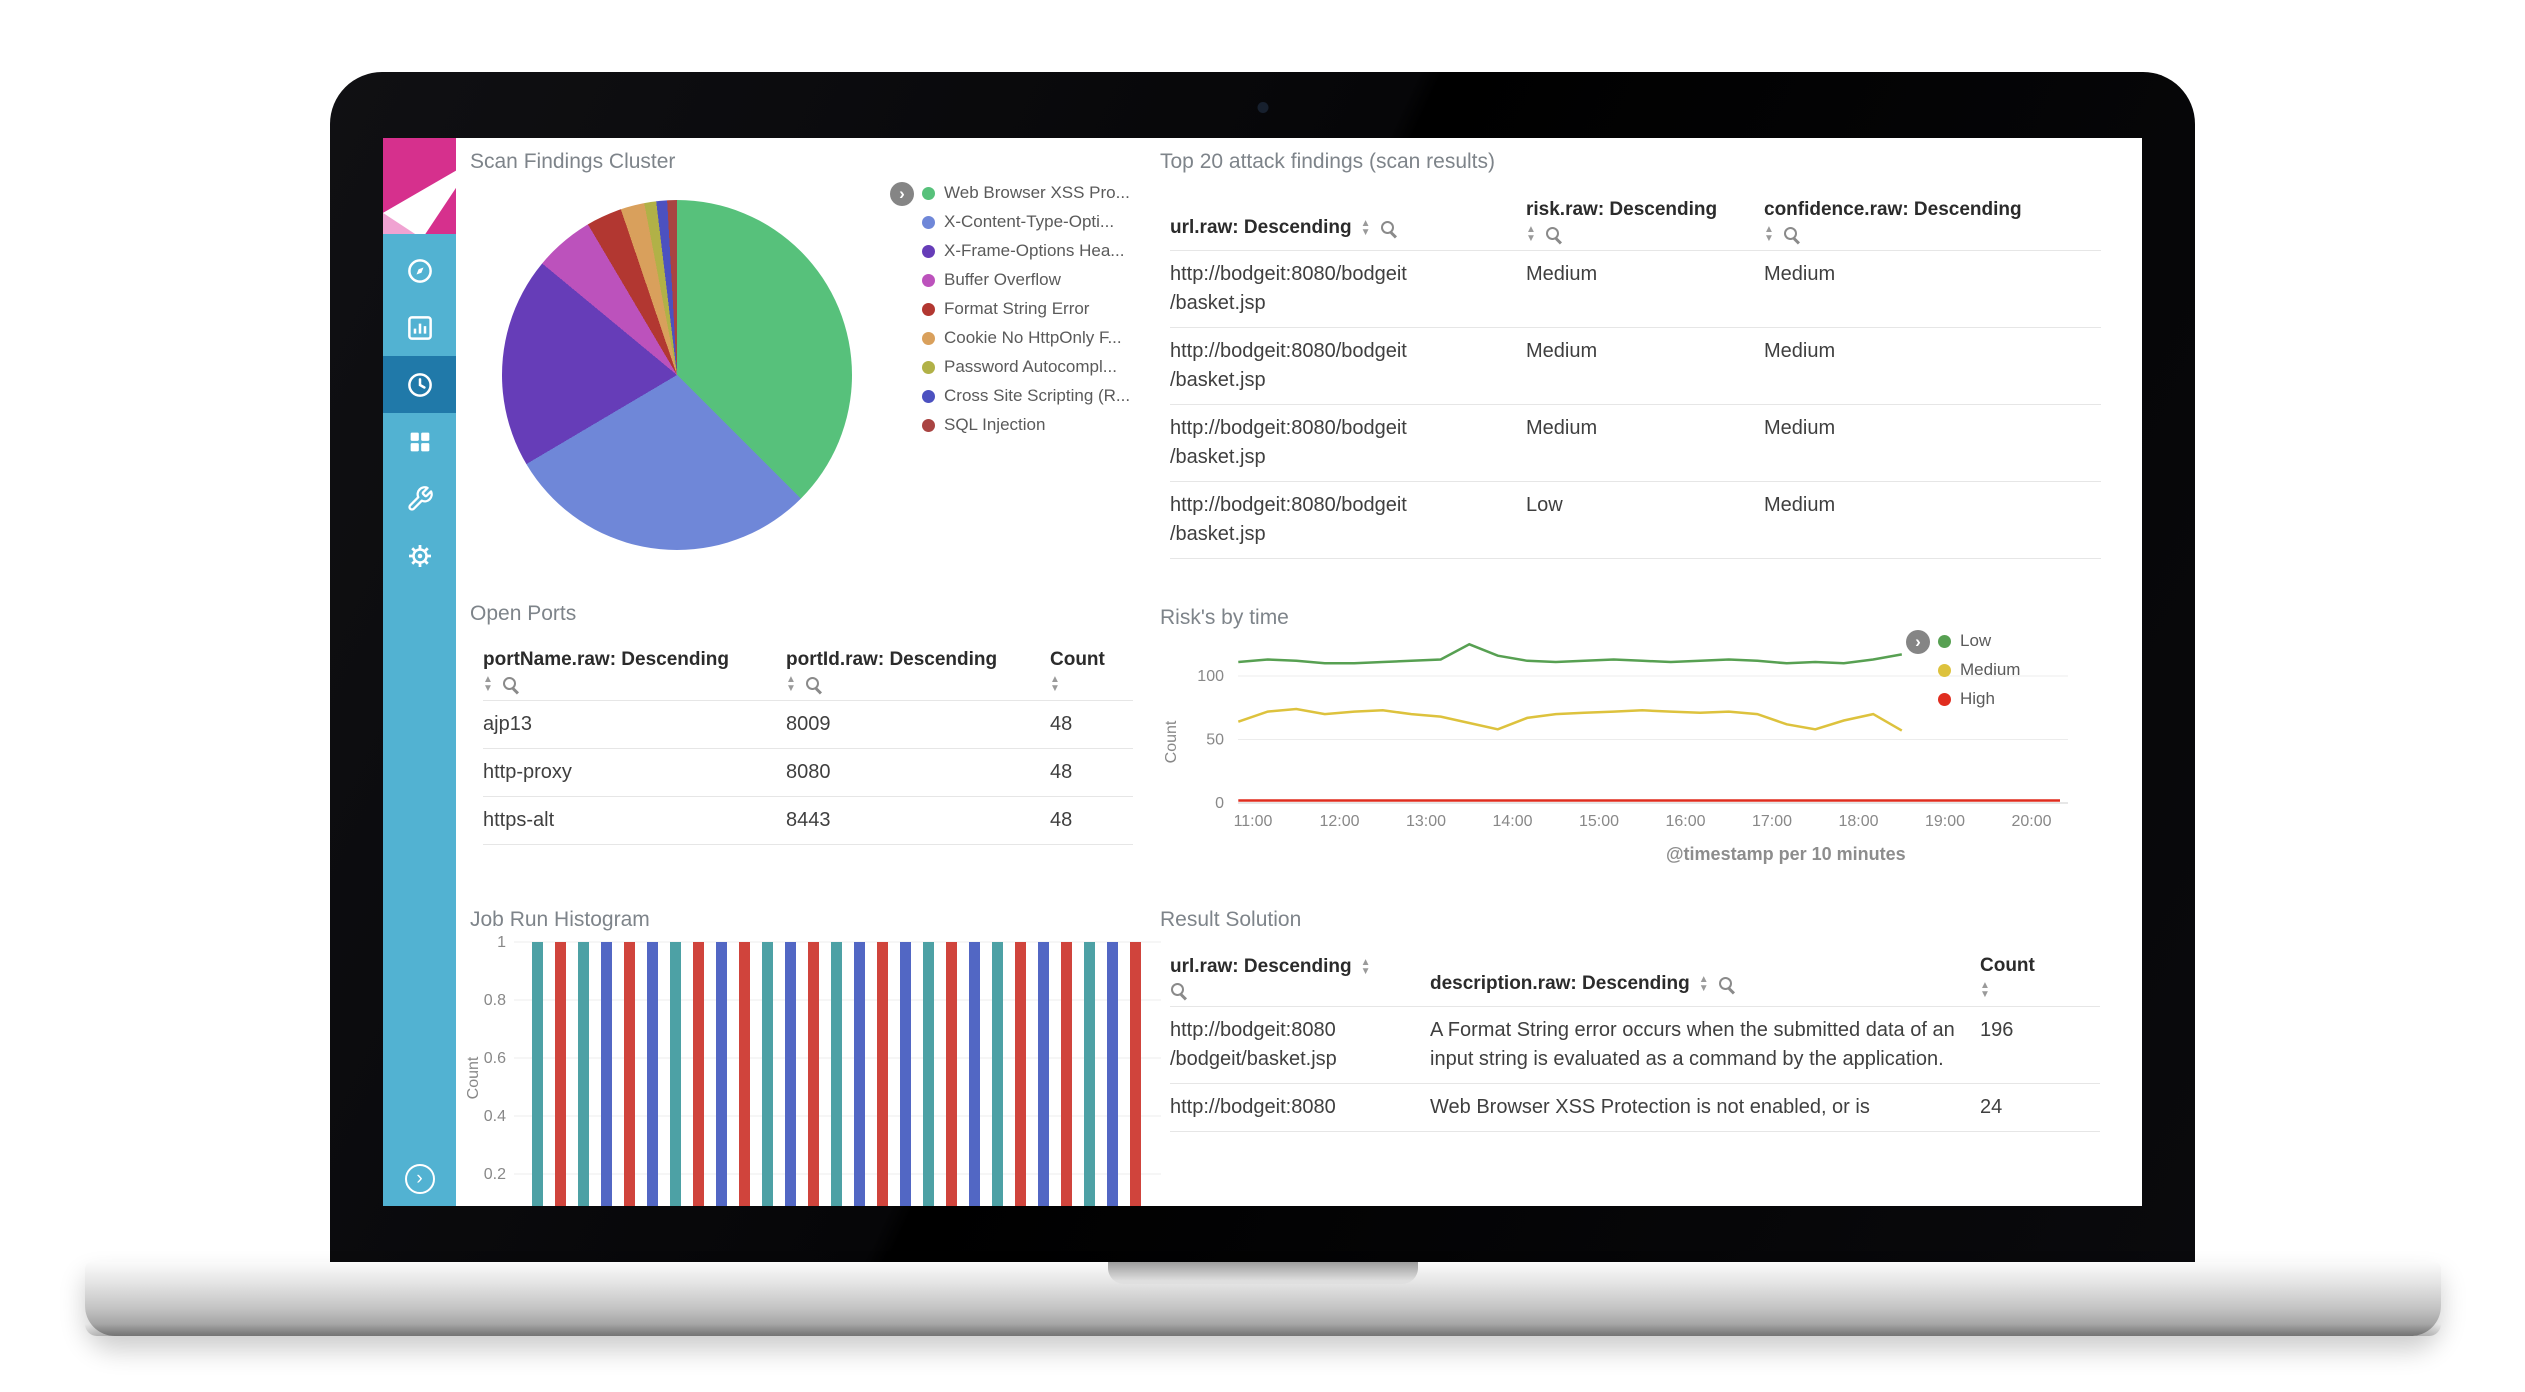  I want to click on sidebar-item-tools, so click(419, 498).